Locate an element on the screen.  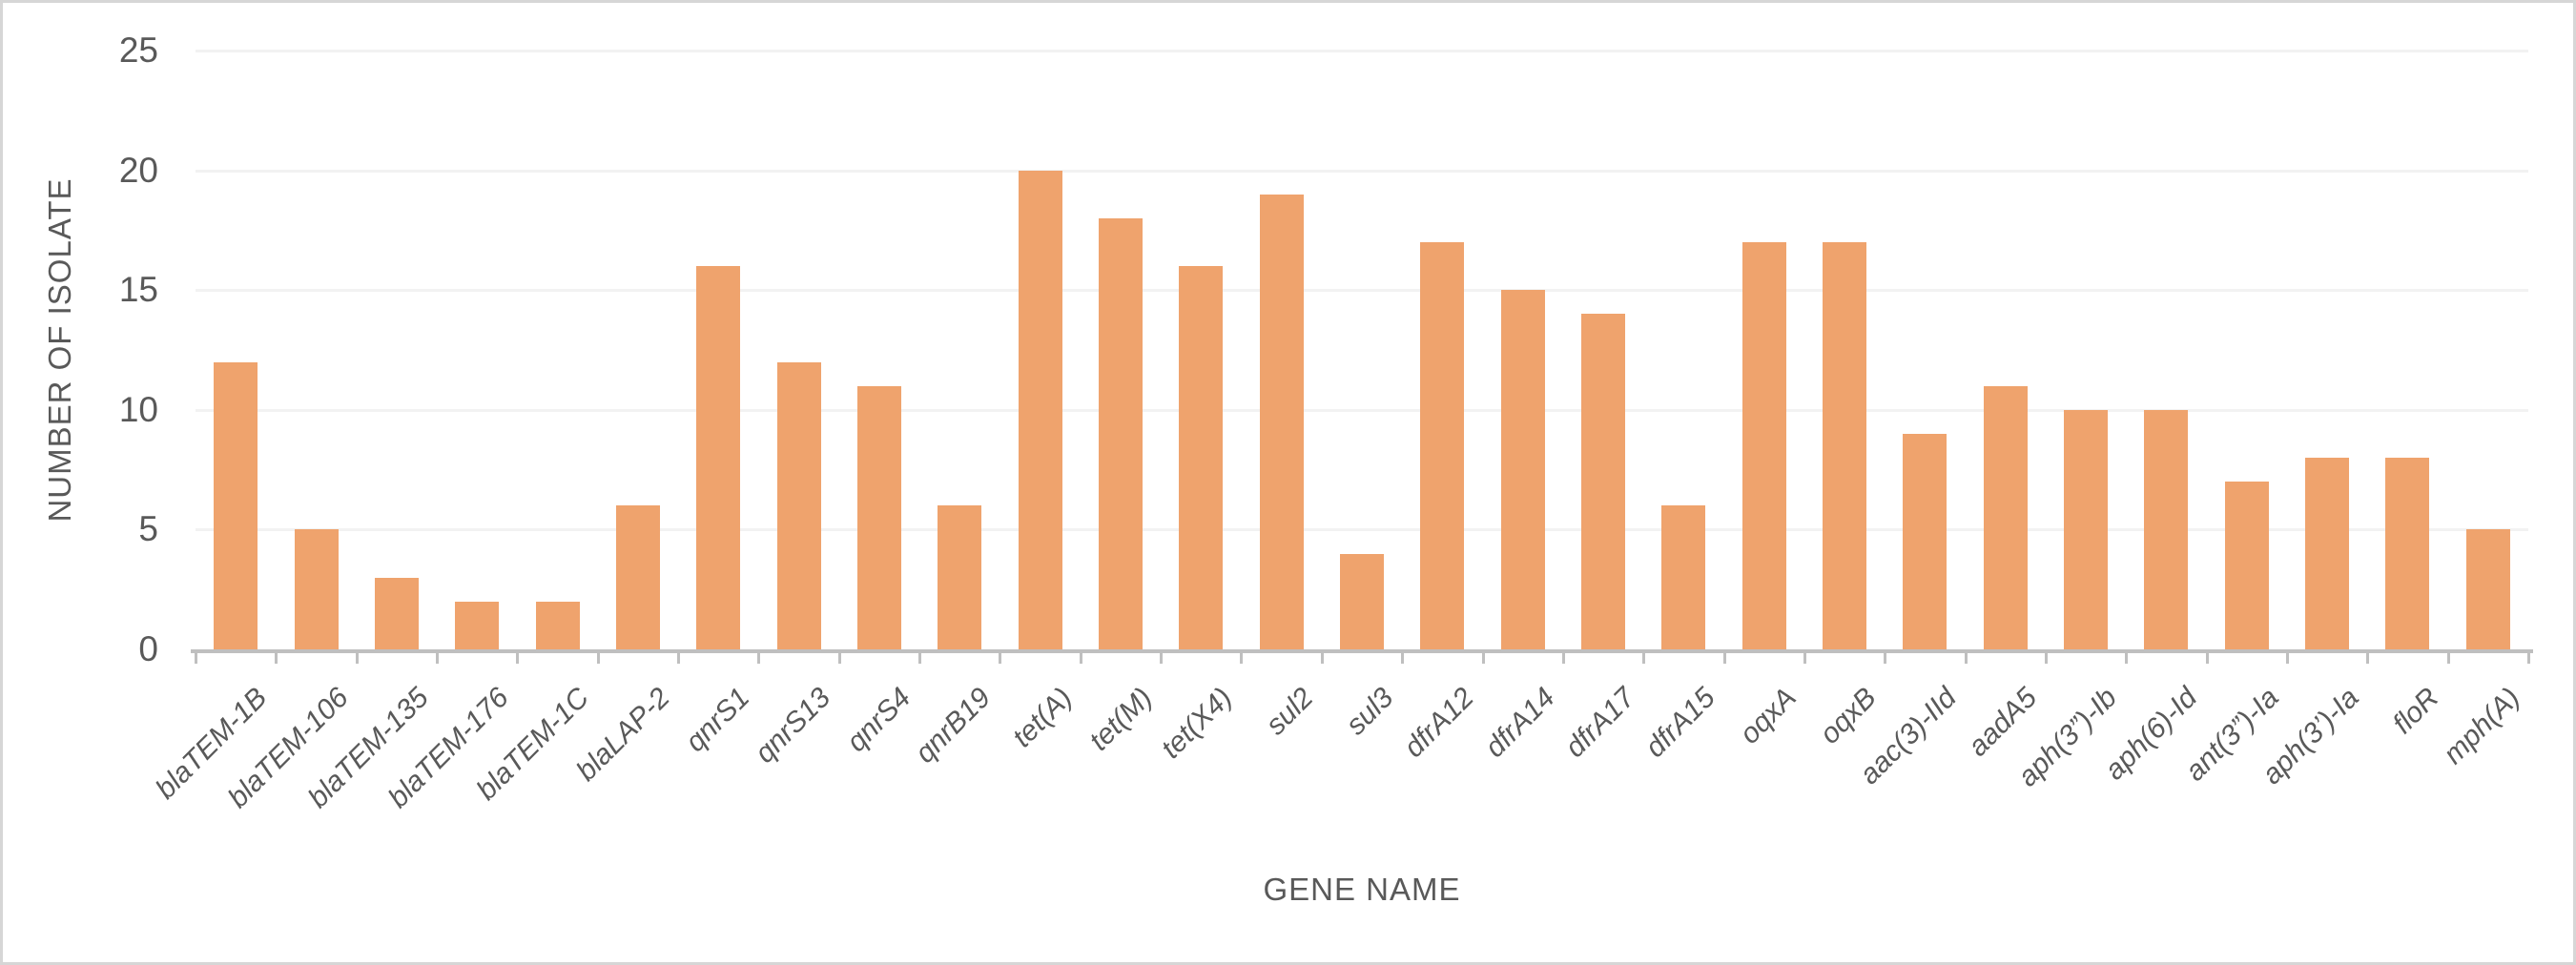
x-axis-line is located at coordinates (1362, 651).